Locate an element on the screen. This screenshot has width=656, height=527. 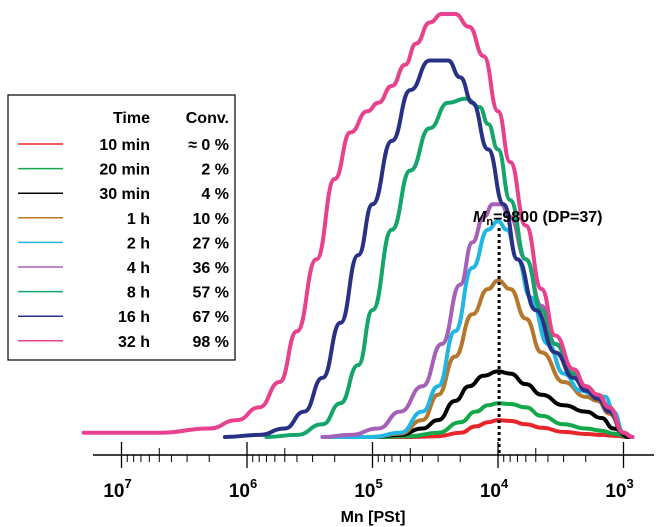
x-axis-title: Mn [PSt] is located at coordinates (373, 517).